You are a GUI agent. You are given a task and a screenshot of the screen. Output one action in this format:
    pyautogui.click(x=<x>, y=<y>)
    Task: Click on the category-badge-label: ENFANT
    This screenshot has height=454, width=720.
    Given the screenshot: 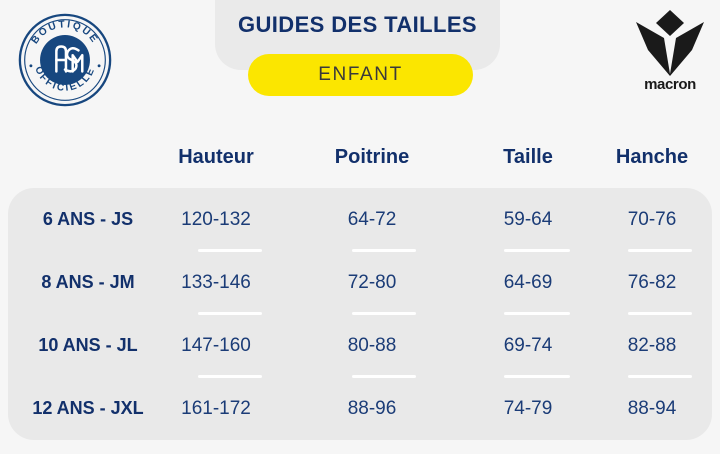 What is the action you would take?
    pyautogui.click(x=360, y=74)
    